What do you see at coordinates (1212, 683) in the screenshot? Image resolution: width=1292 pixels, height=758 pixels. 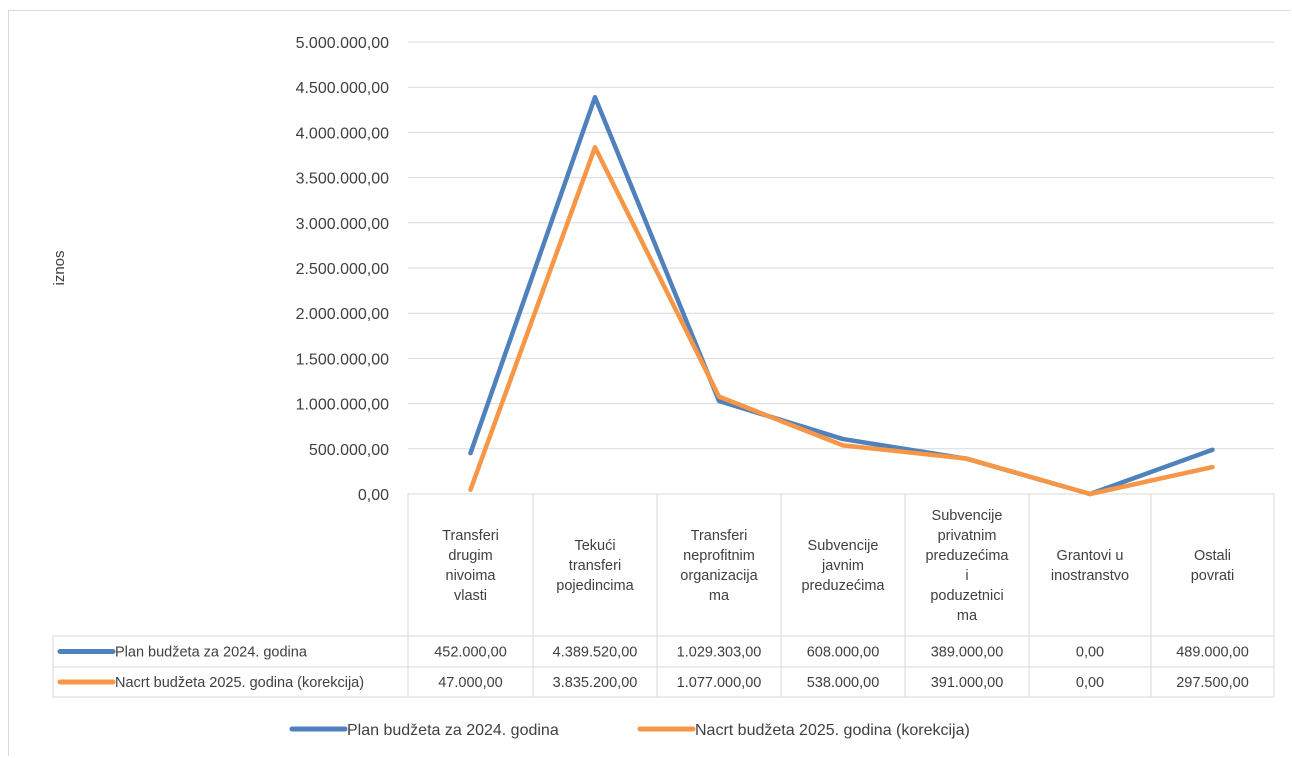 I see `table-value: 297.500,00` at bounding box center [1212, 683].